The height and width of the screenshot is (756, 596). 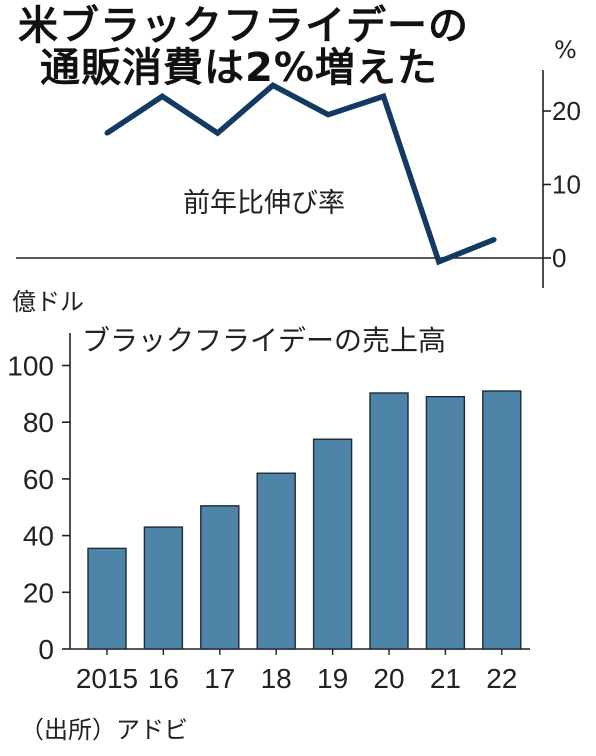 What do you see at coordinates (46, 649) in the screenshot?
I see `bar-y-tick-label: 0` at bounding box center [46, 649].